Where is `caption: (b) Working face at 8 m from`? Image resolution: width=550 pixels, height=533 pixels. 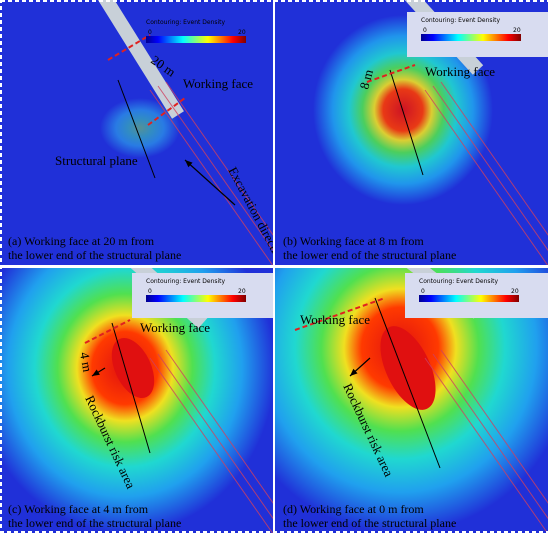
caption: (b) Working face at 8 m from is located at coordinates (353, 241).